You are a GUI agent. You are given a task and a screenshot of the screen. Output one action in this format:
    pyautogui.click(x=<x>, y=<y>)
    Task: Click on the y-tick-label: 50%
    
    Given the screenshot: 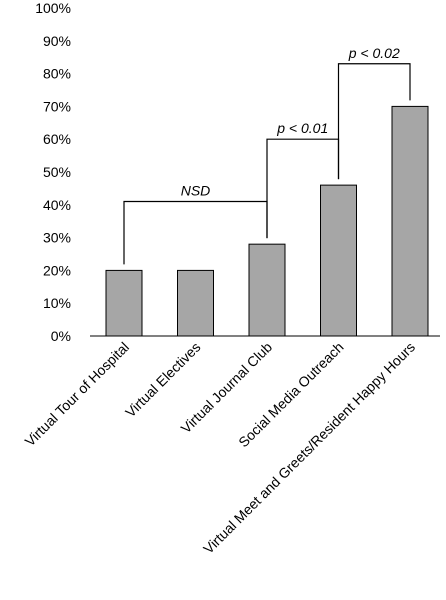 What is the action you would take?
    pyautogui.click(x=57, y=172)
    